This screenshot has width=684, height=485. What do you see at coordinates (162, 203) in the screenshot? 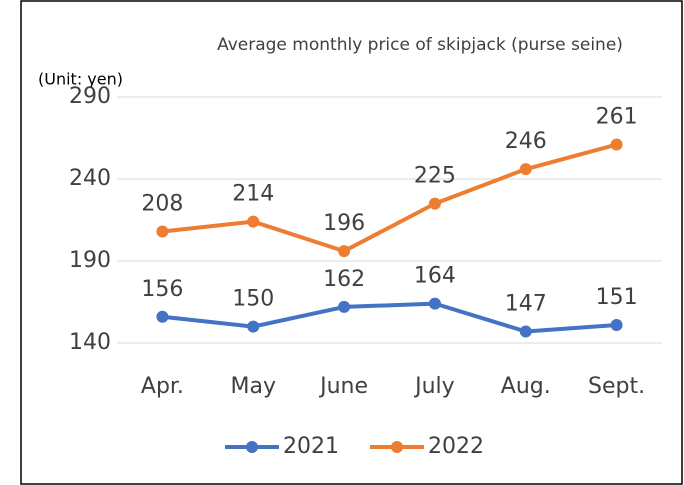
I see `data-label: 208` at bounding box center [162, 203].